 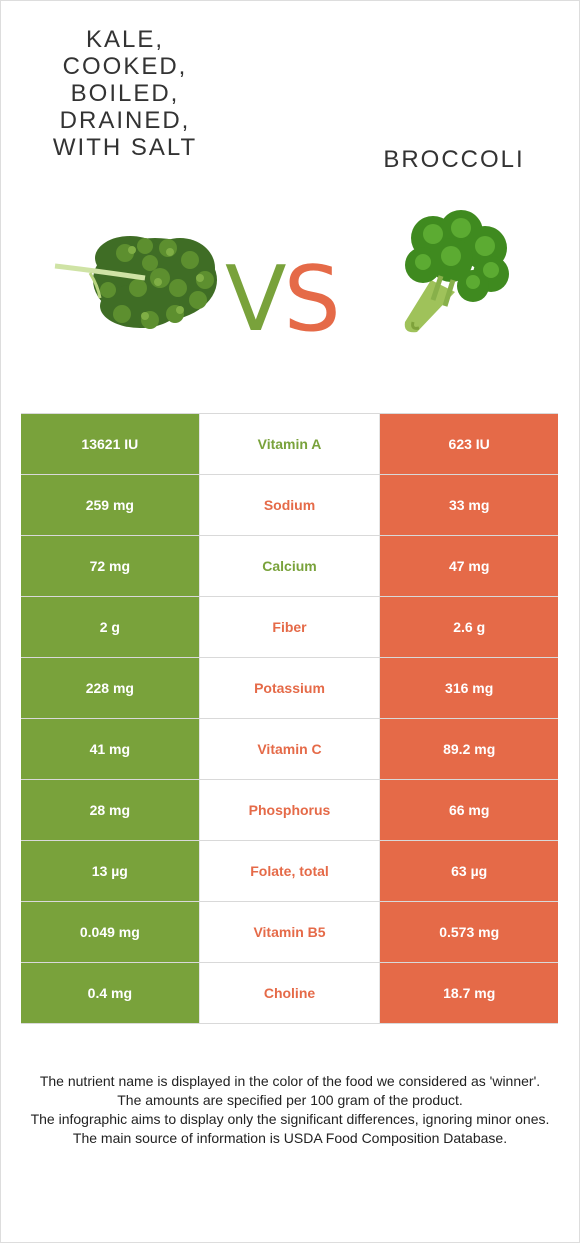 I want to click on left-value: 13621 IU, so click(x=110, y=444).